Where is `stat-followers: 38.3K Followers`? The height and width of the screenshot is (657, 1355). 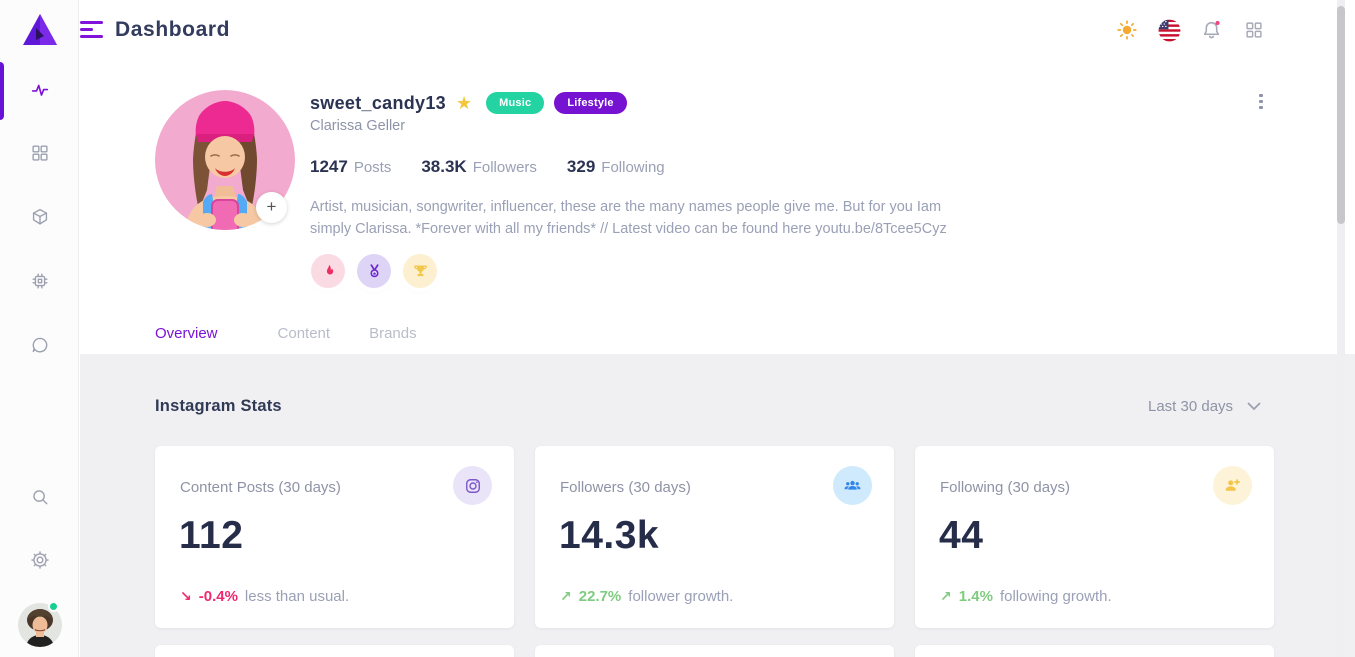 stat-followers: 38.3K Followers is located at coordinates (479, 167).